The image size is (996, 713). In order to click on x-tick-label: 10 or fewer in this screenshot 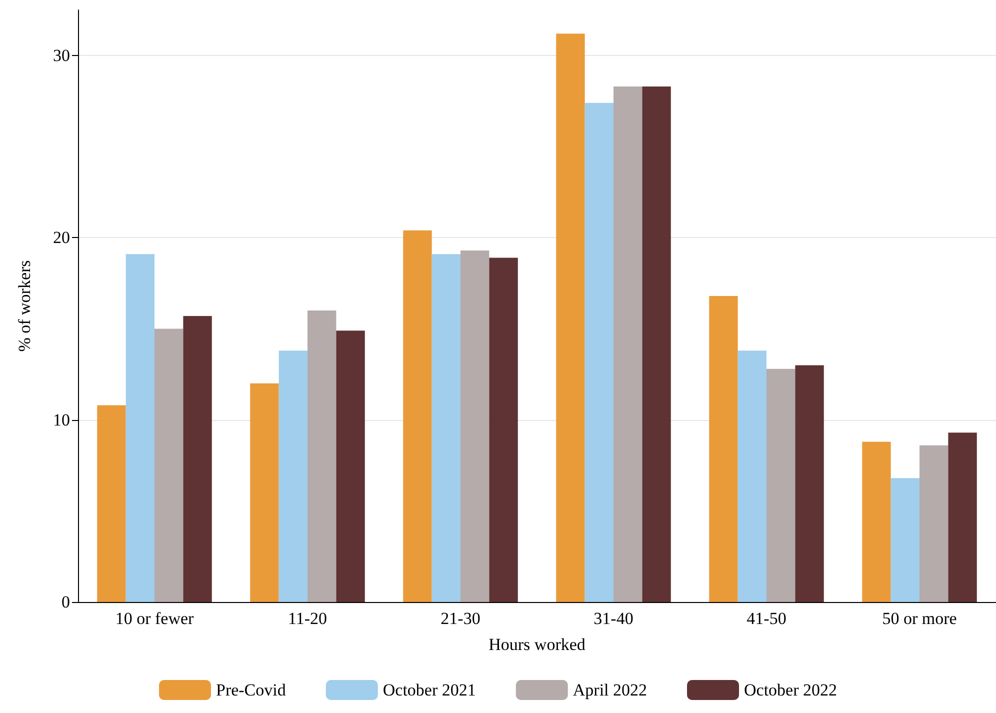, I will do `click(154, 618)`.